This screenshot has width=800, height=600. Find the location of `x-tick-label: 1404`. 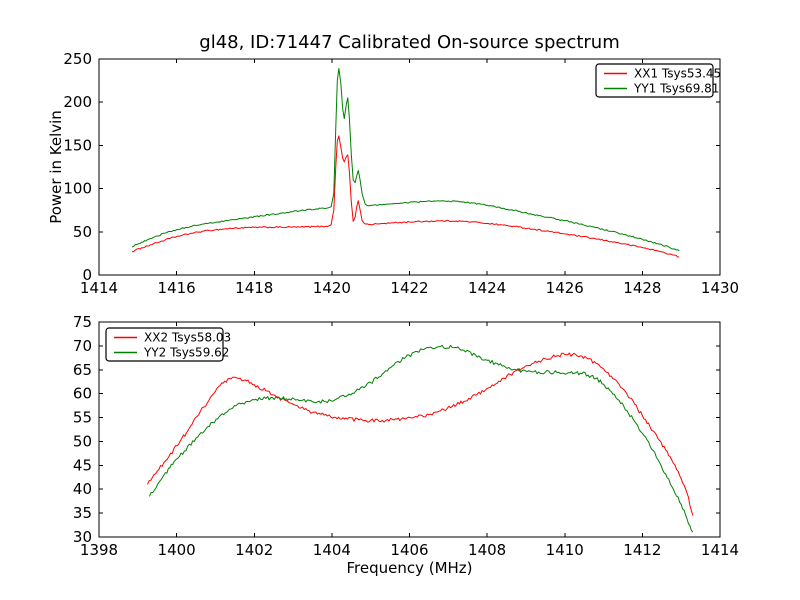

x-tick-label: 1404 is located at coordinates (332, 550).